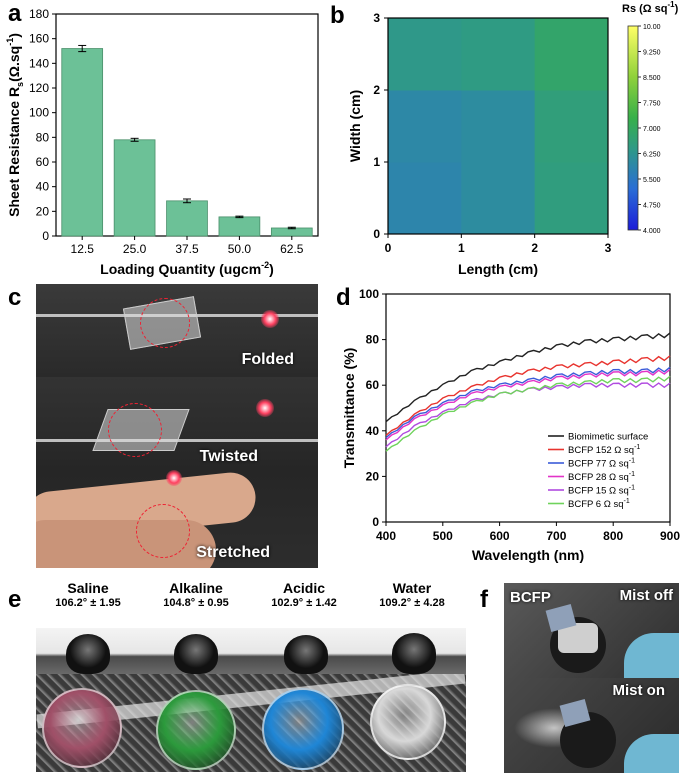  I want to click on a-xtick-label: 25.0, so click(135, 249).